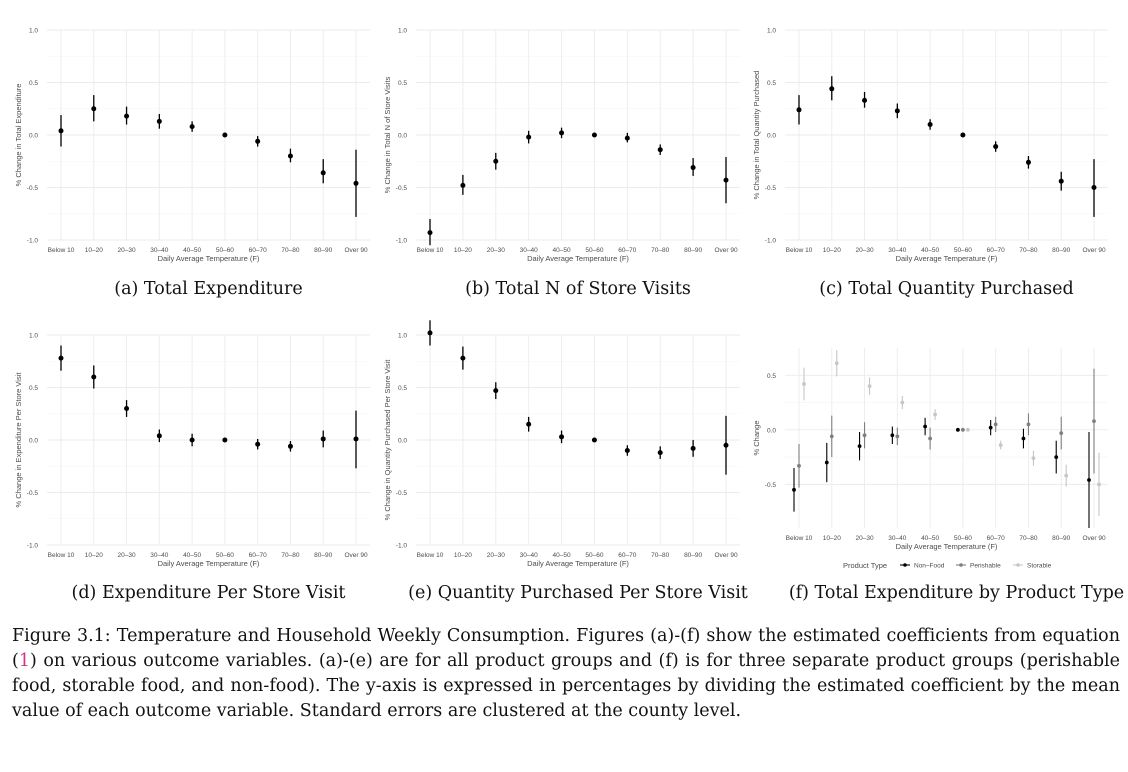  What do you see at coordinates (1039, 566) in the screenshot?
I see `legend-label: Storable` at bounding box center [1039, 566].